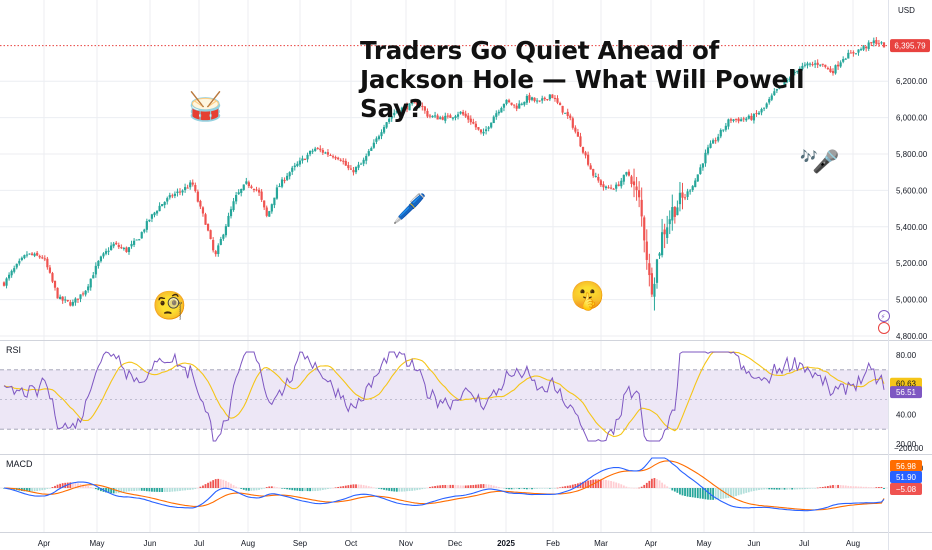 Image resolution: width=932 pixels, height=550 pixels. Describe the element at coordinates (804, 543) in the screenshot. I see `time-tick-label: Jul` at that location.